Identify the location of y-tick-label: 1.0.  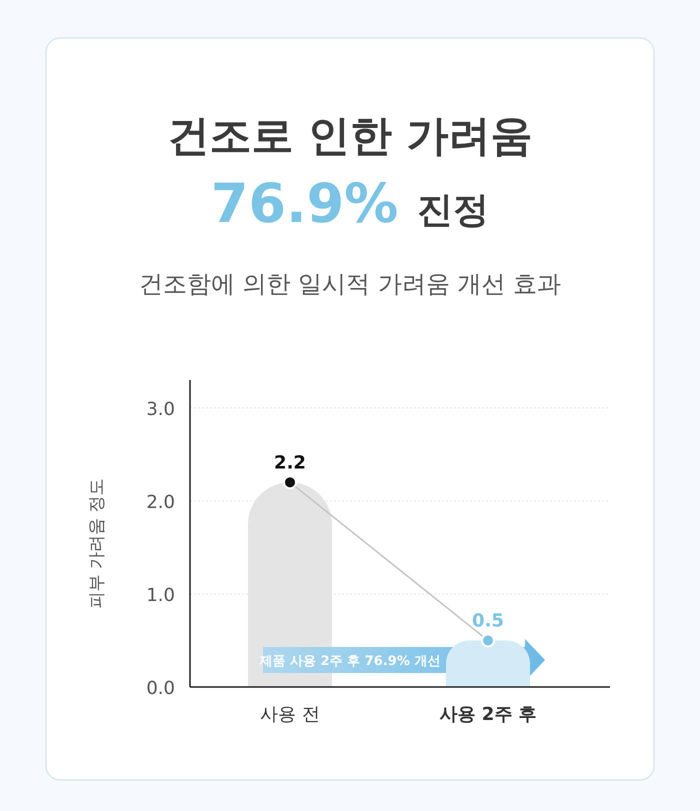
(160, 595).